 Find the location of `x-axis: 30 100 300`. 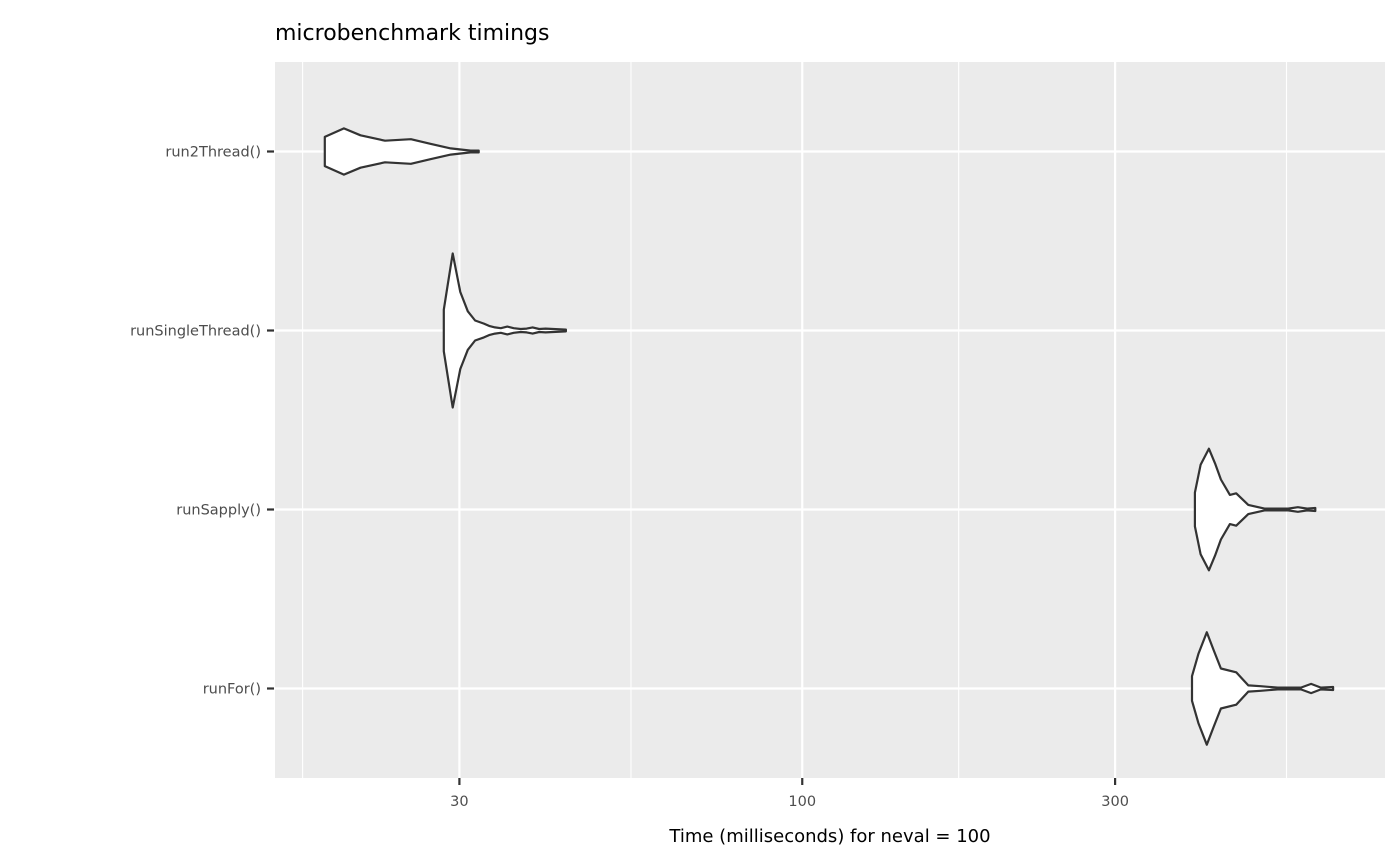

x-axis: 30 100 300 is located at coordinates (789, 794).